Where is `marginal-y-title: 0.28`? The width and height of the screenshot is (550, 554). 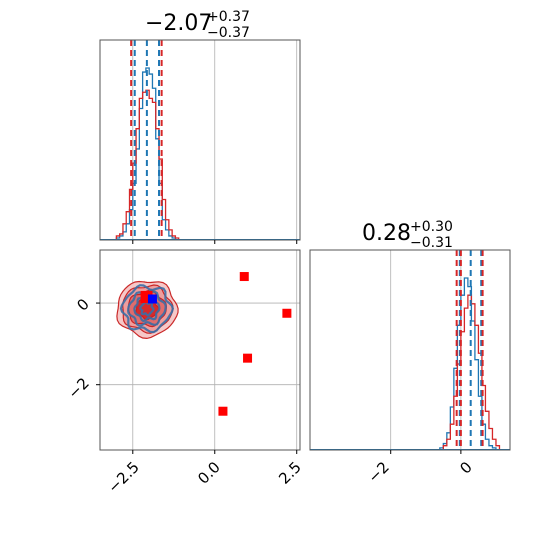
marginal-y-title: 0.28 is located at coordinates (386, 233).